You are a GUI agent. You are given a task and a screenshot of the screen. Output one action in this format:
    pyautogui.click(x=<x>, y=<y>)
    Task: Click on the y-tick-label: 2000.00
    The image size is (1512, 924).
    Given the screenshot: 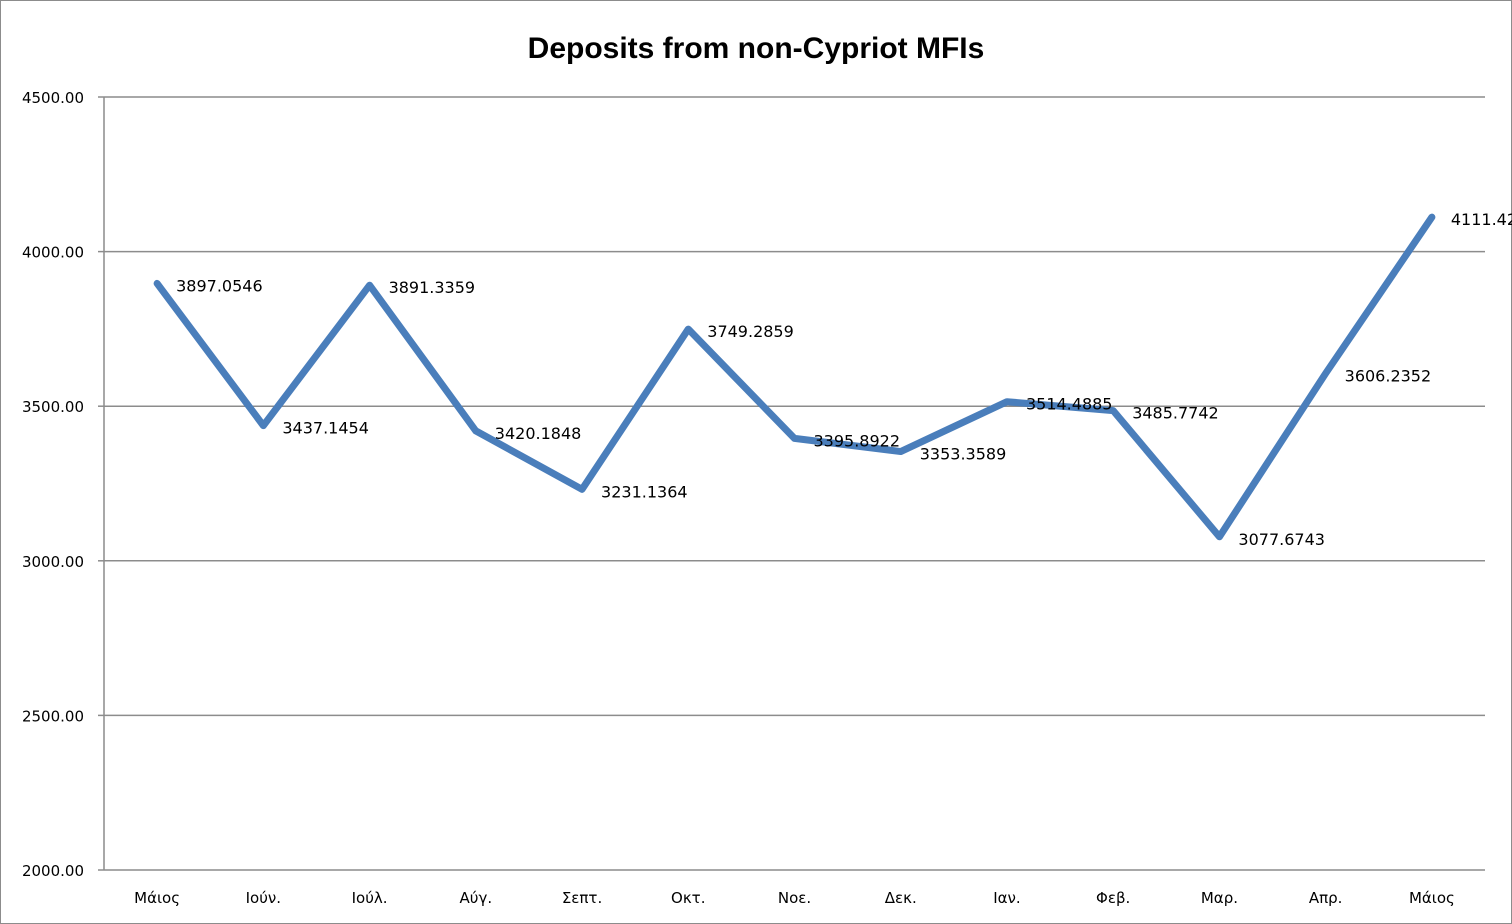 What is the action you would take?
    pyautogui.click(x=53, y=871)
    